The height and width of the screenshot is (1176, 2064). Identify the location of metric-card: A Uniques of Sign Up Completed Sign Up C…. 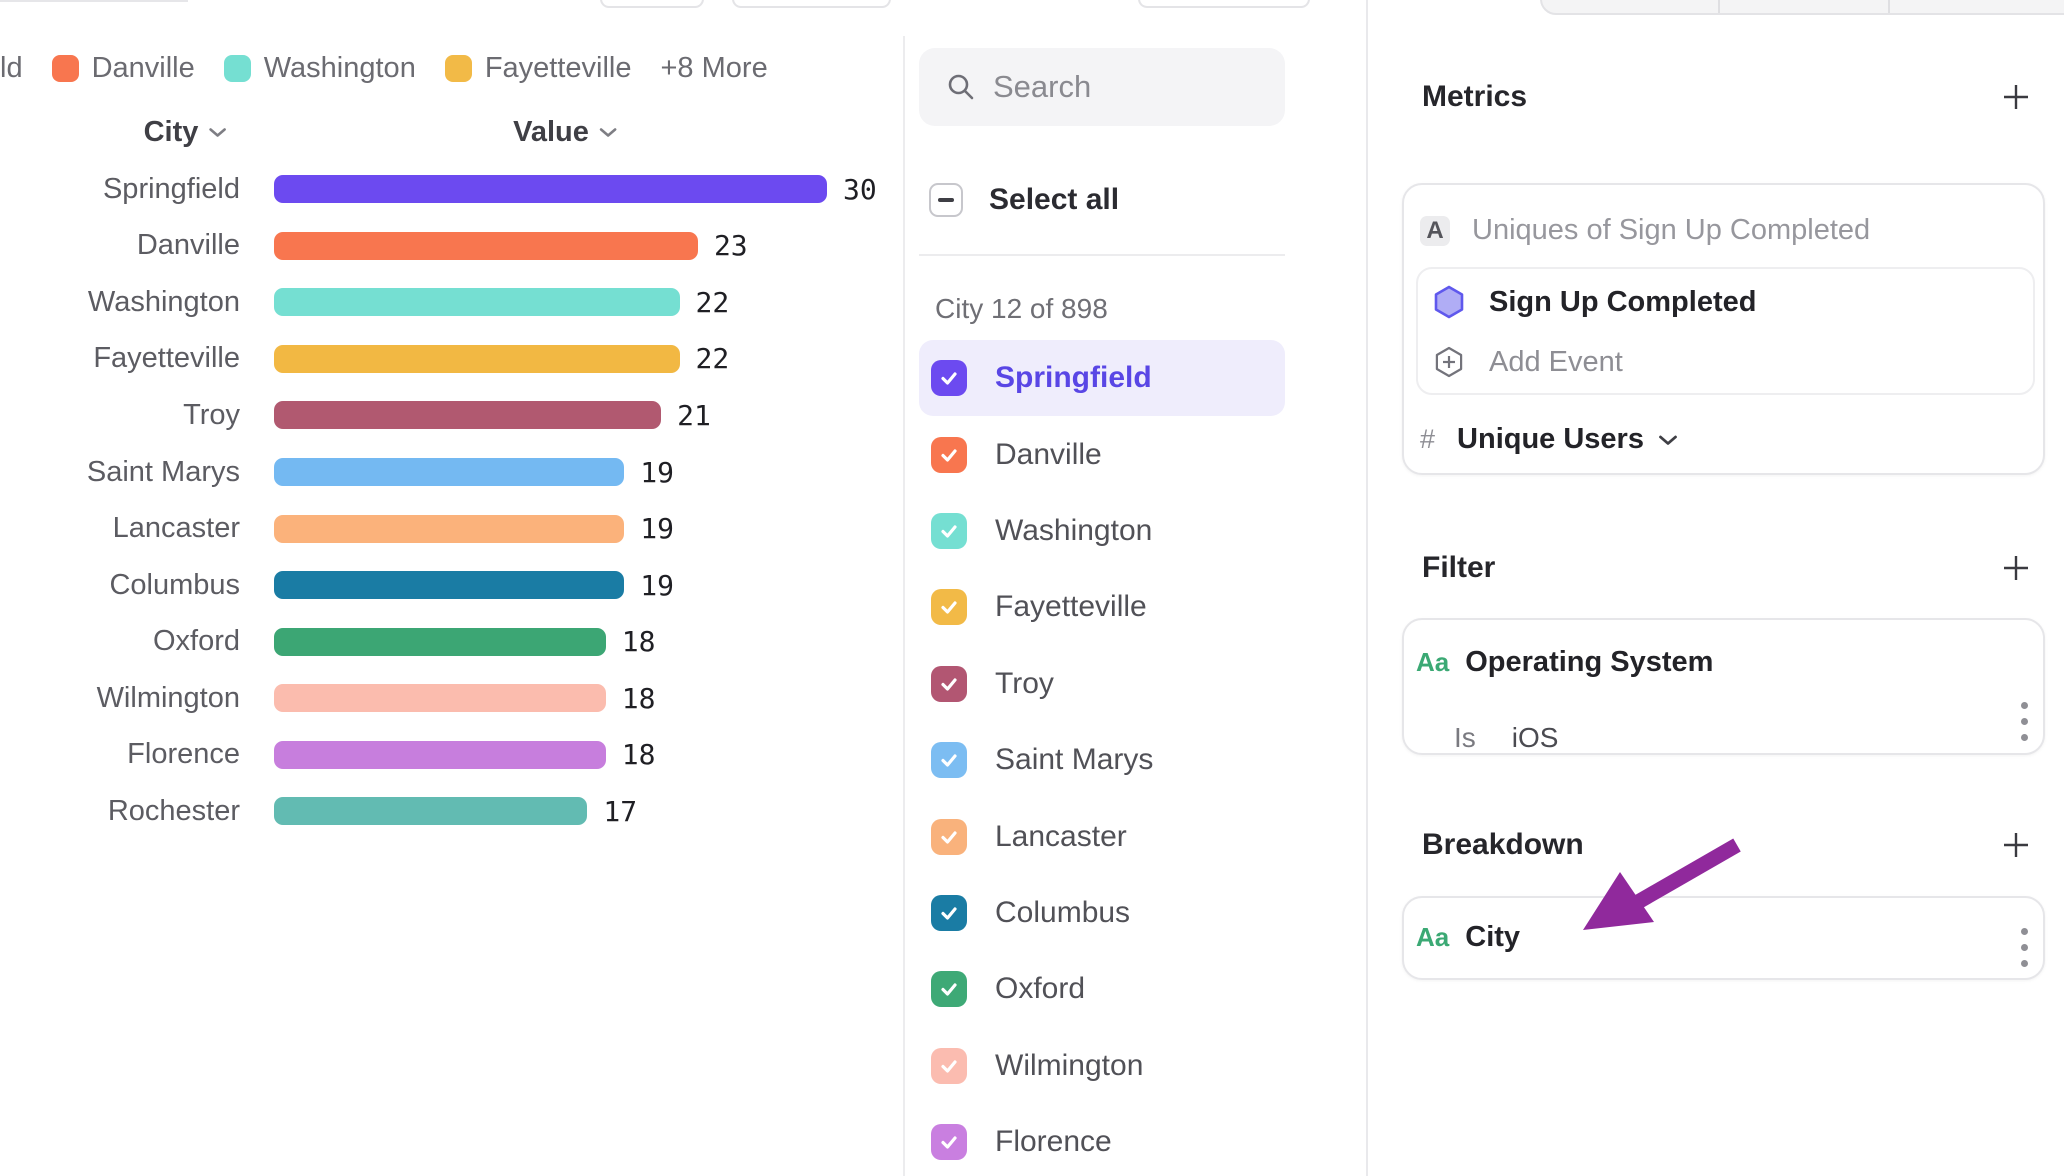
(1723, 329).